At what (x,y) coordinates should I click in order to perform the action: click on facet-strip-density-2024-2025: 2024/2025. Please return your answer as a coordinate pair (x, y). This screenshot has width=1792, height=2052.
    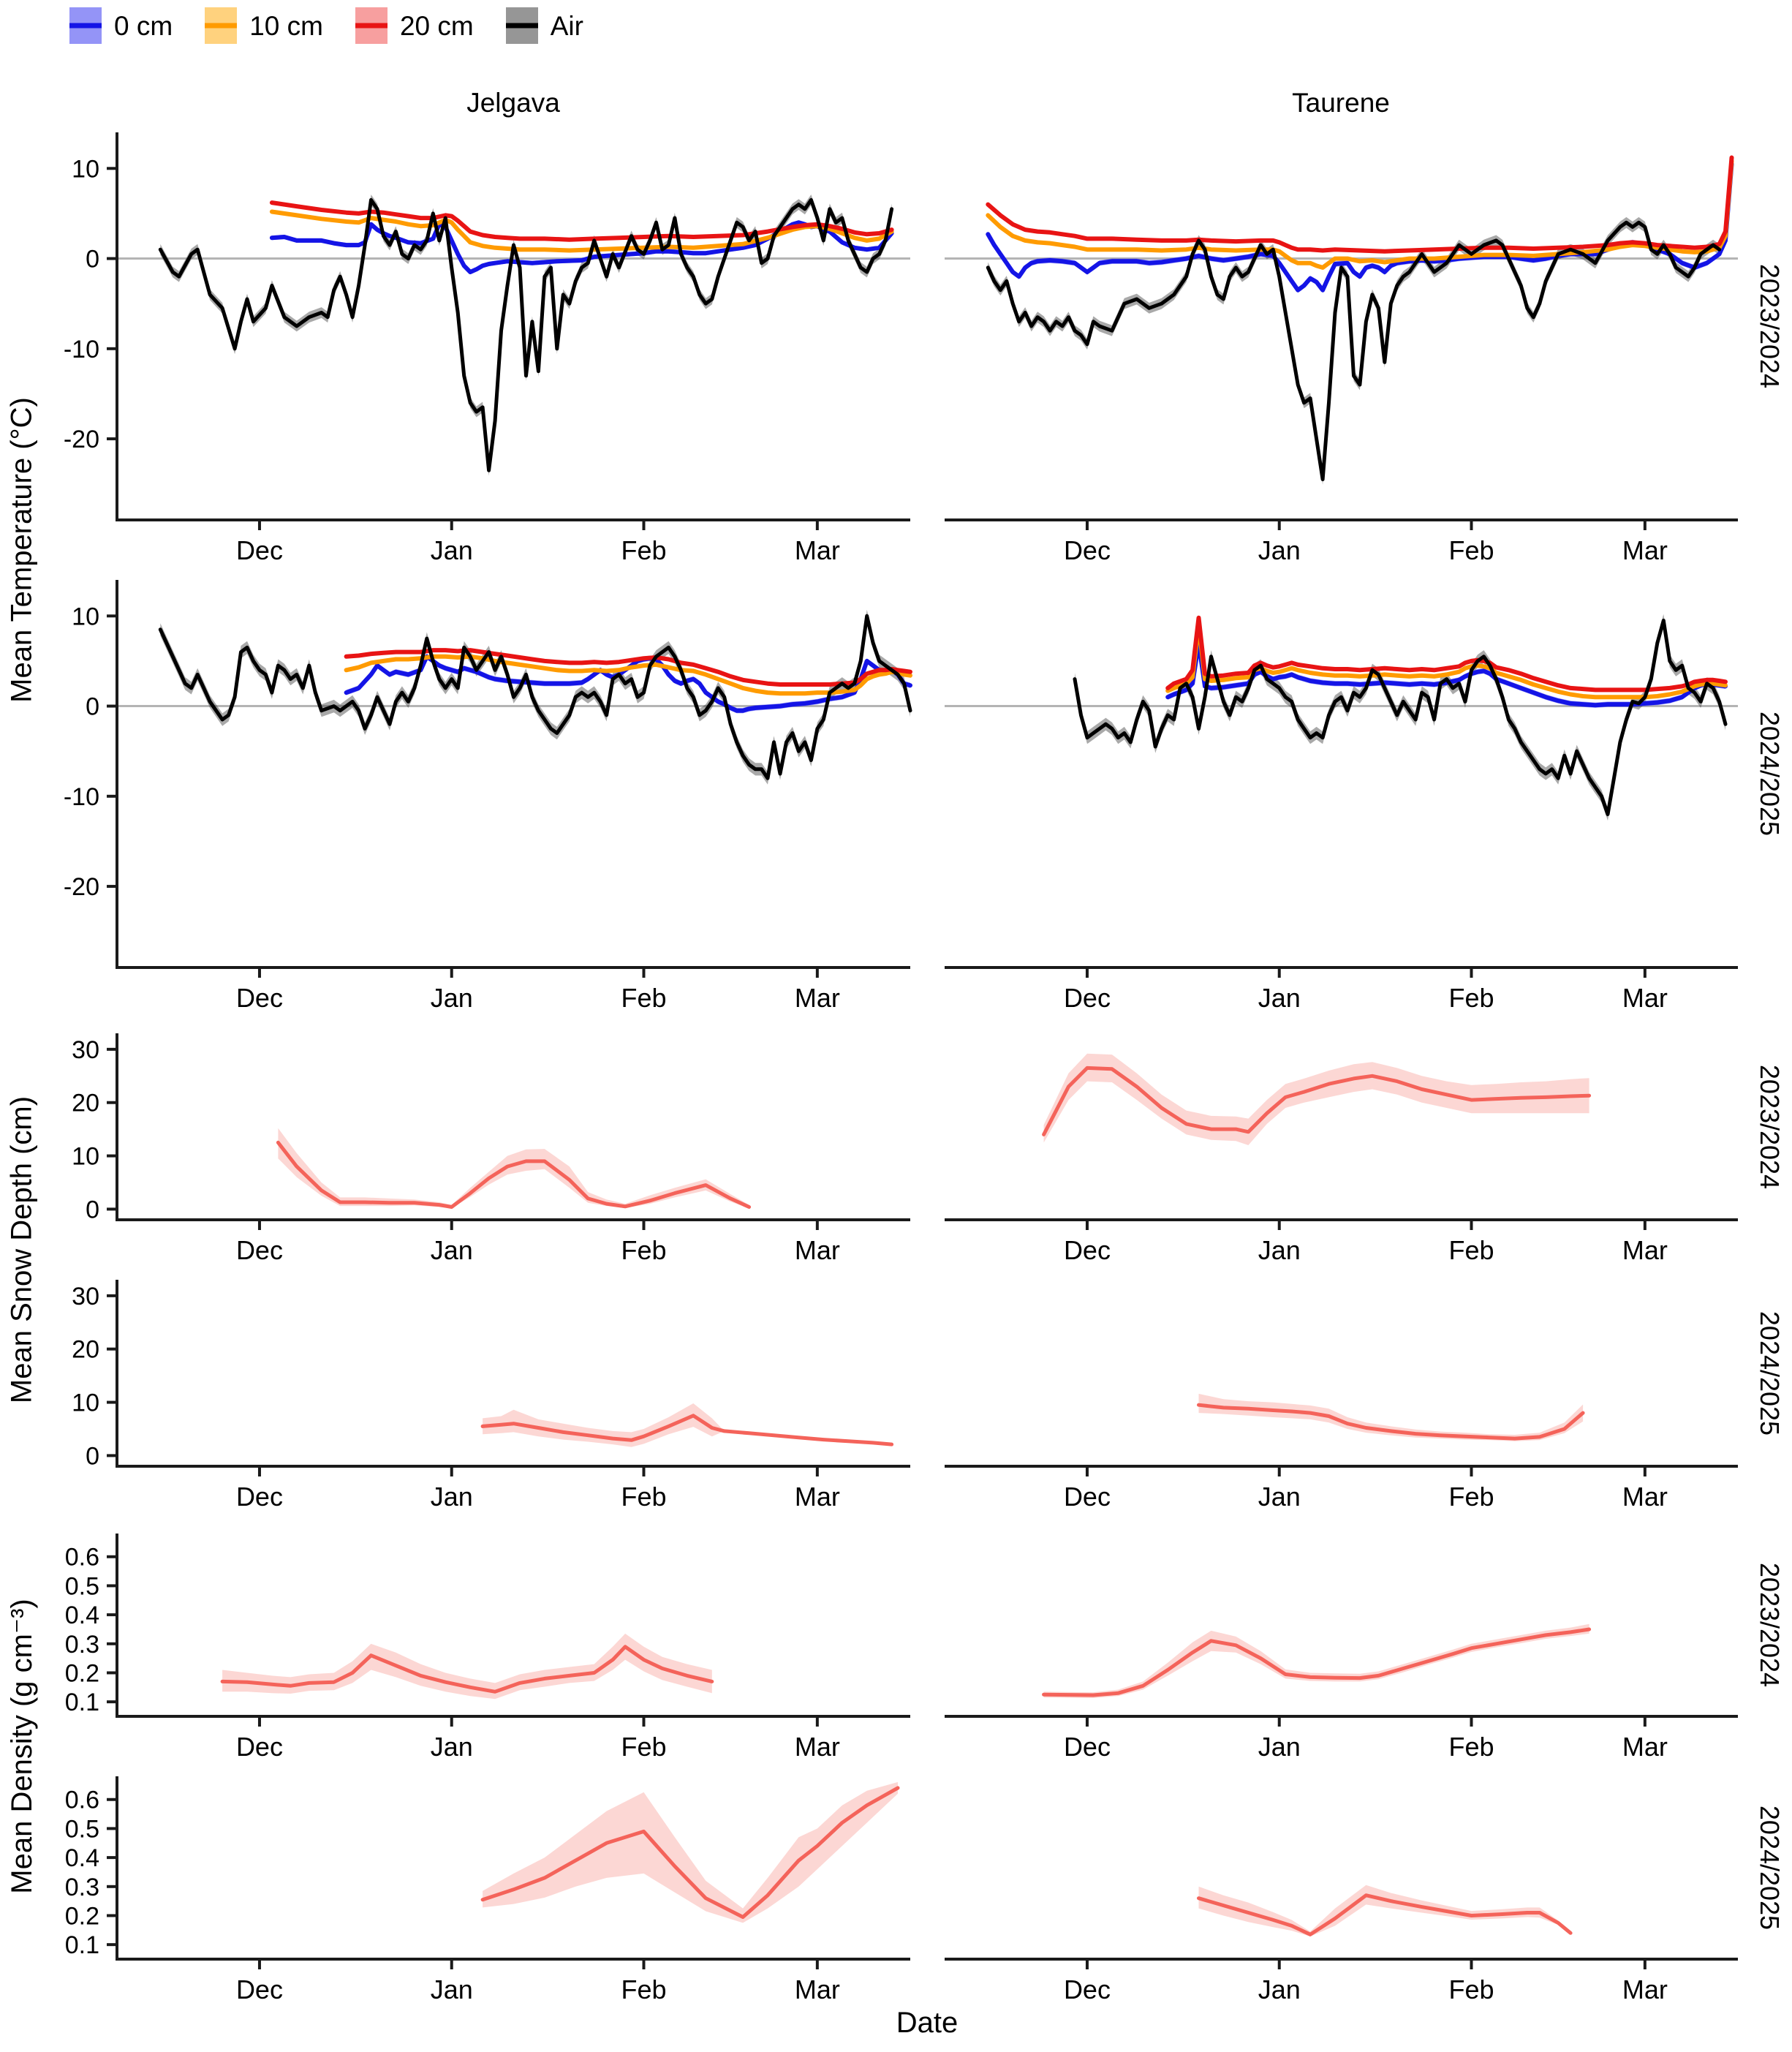
    Looking at the image, I should click on (1768, 1889).